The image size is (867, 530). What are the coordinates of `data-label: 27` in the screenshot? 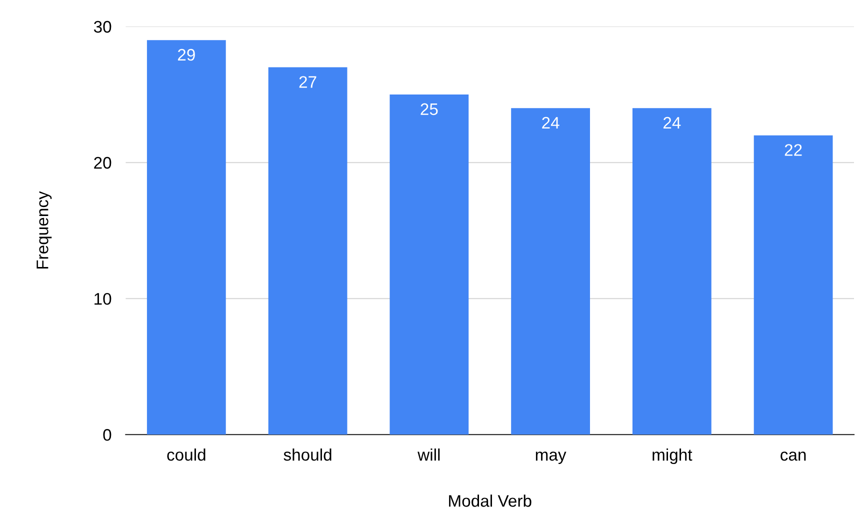 It's located at (307, 82).